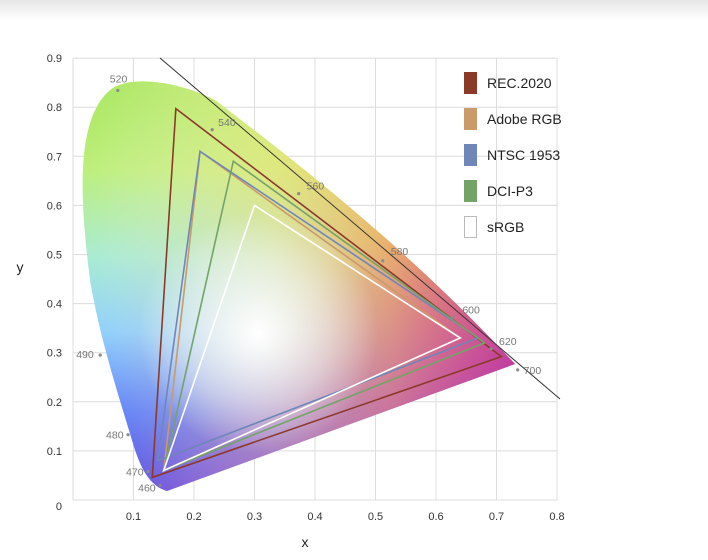  I want to click on wavelength-label: 490, so click(85, 355).